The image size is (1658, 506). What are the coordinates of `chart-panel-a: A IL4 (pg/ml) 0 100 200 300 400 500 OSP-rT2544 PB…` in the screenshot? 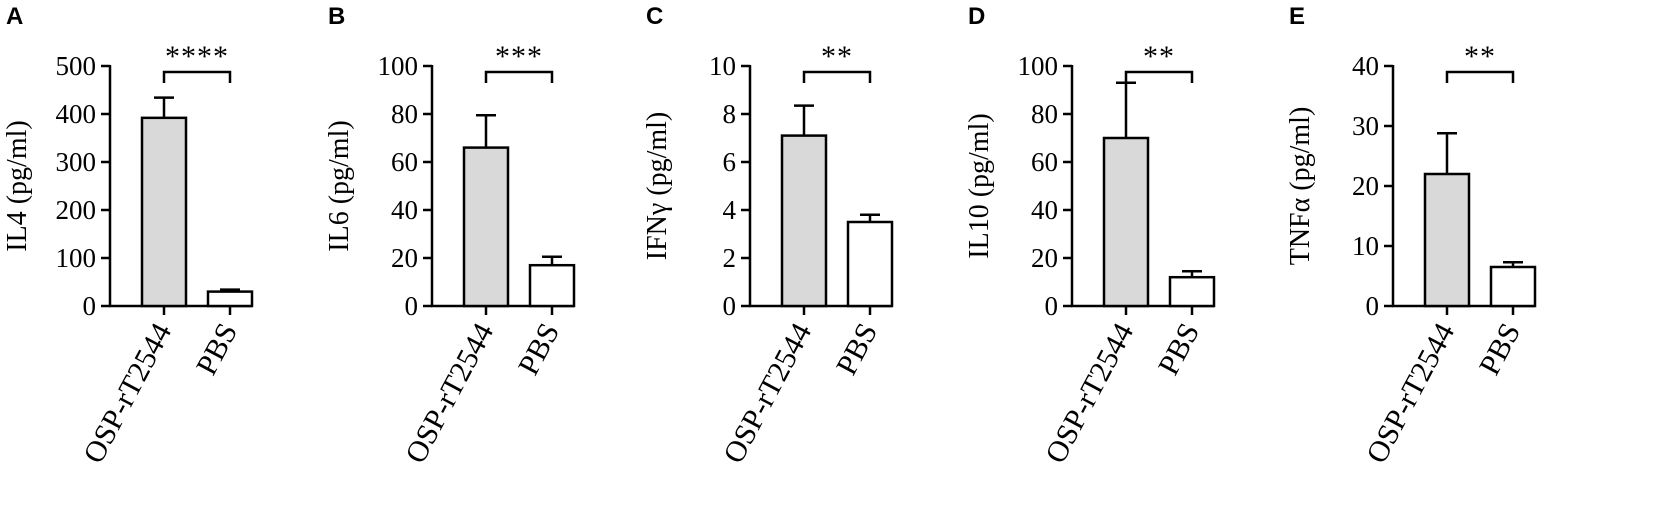 It's located at (128, 236).